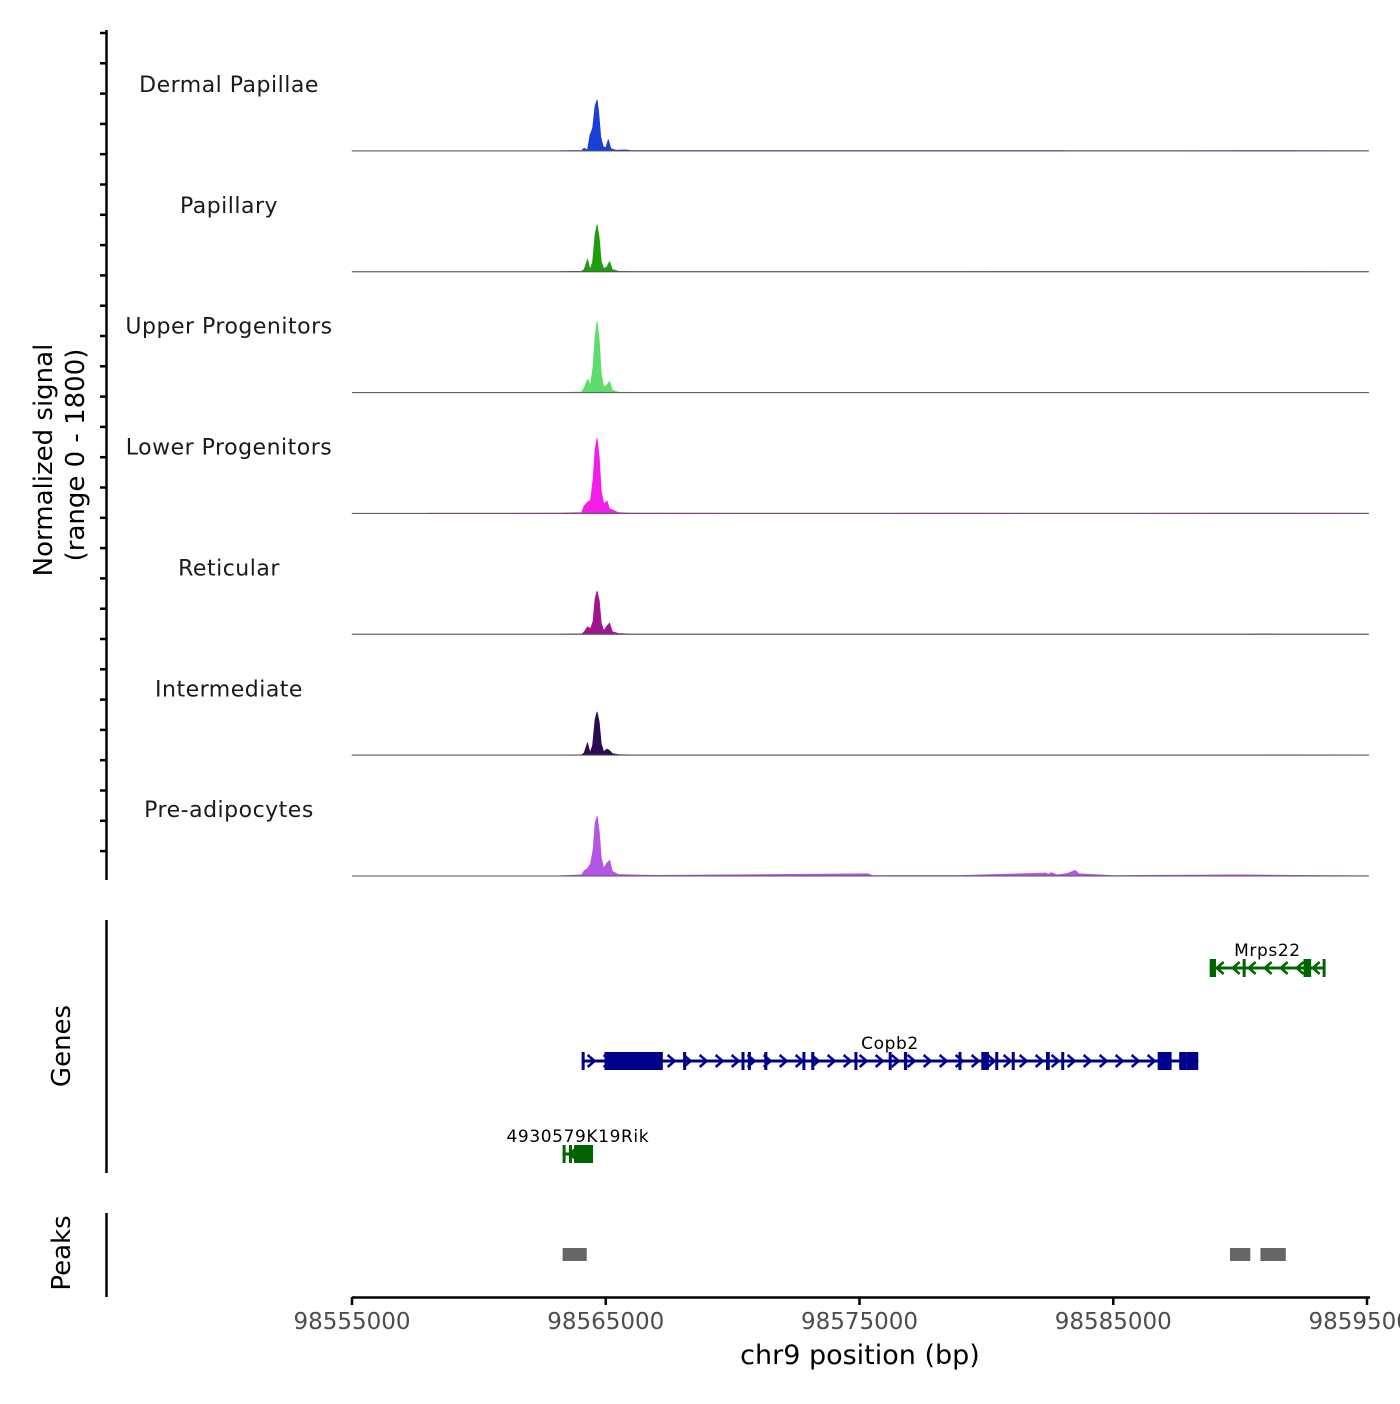  I want to click on peaks-panel, so click(924, 1254).